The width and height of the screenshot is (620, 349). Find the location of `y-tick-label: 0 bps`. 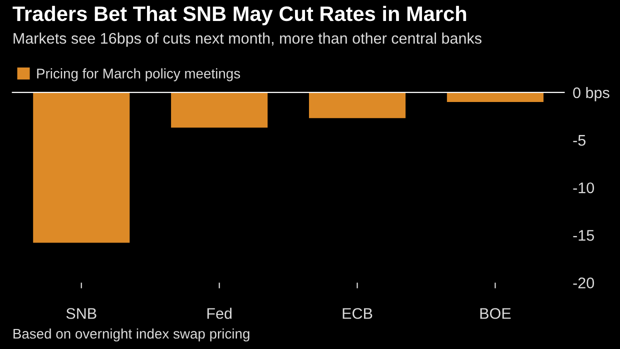

y-tick-label: 0 bps is located at coordinates (591, 94).